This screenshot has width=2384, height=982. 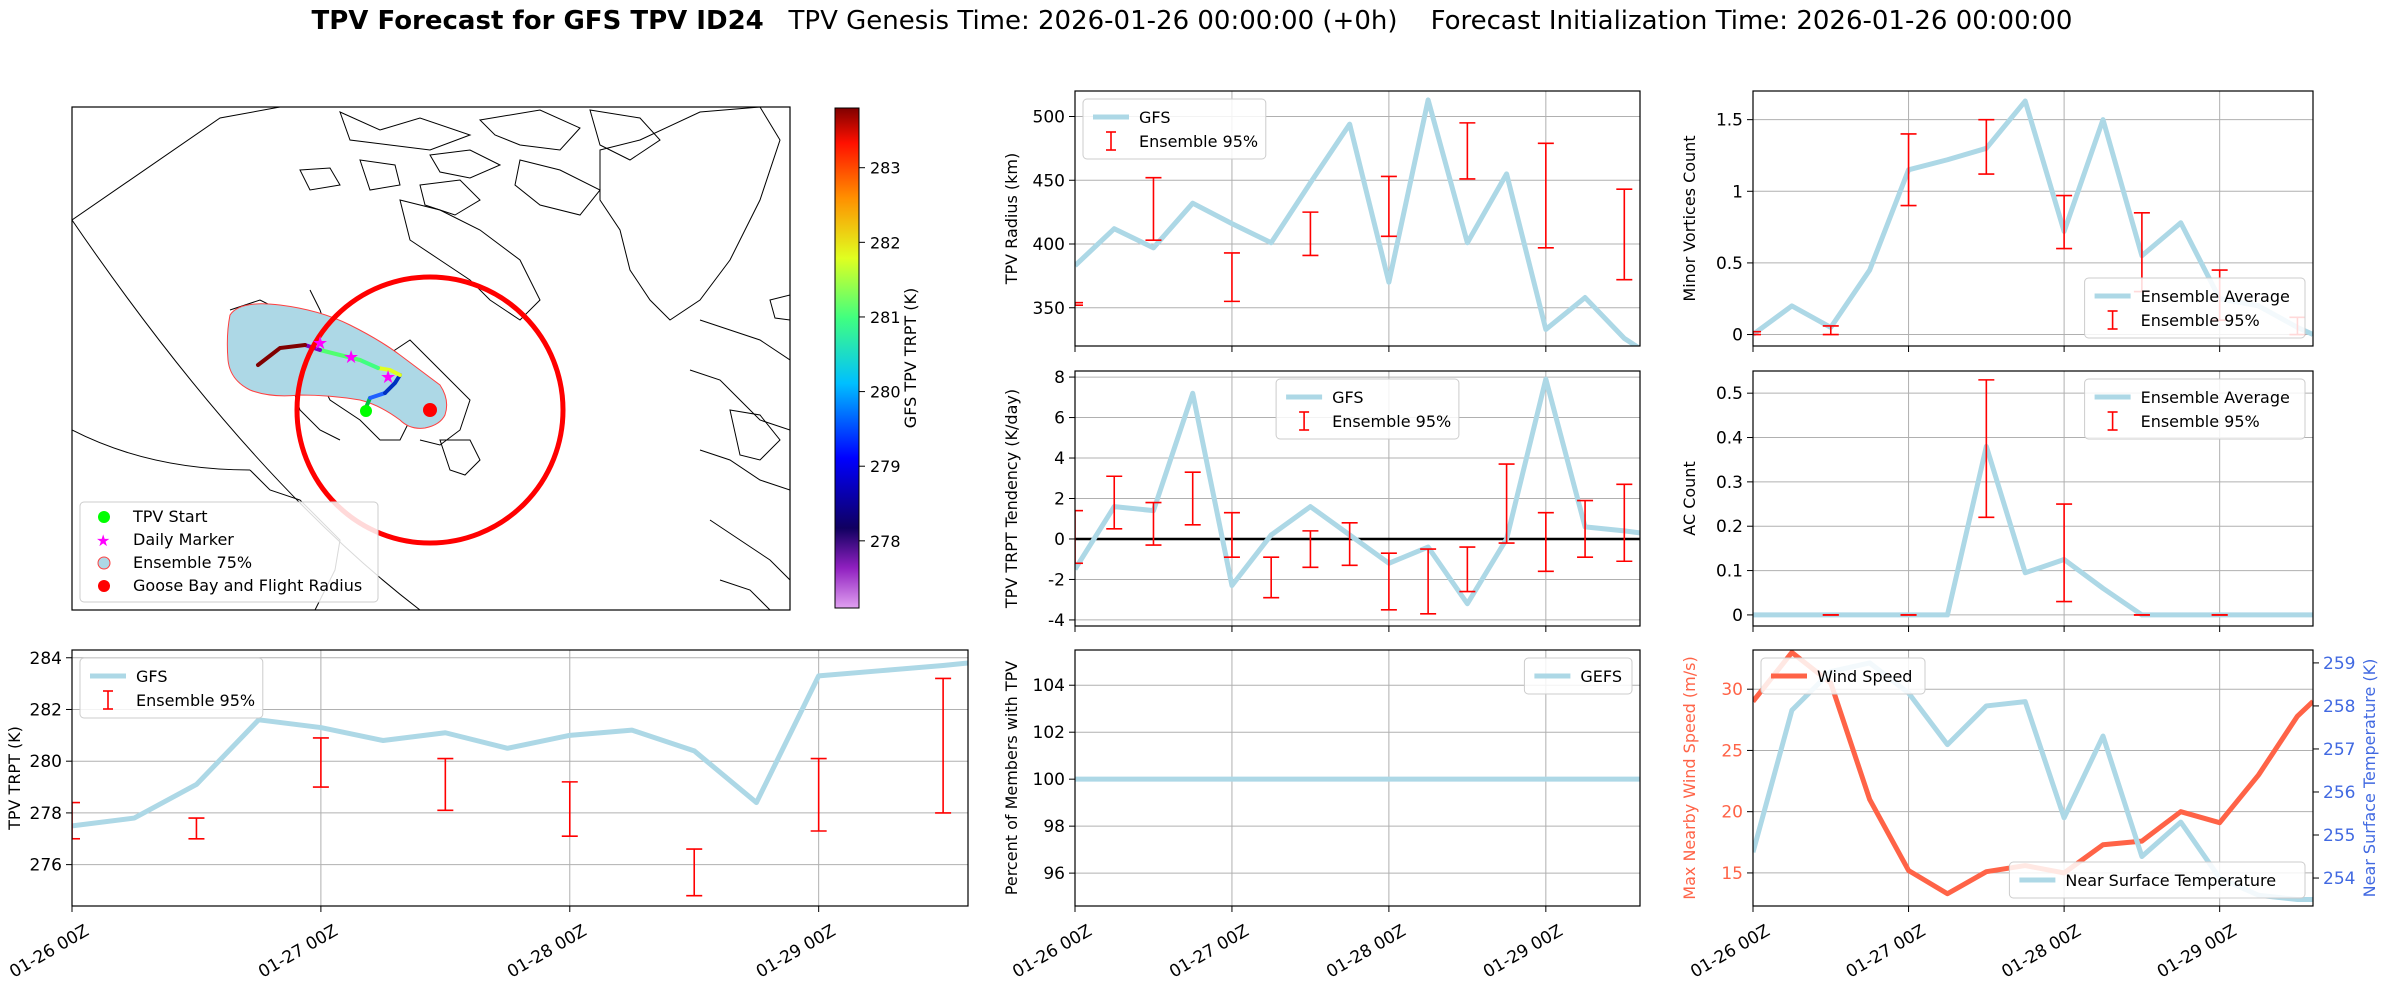 I want to click on x-tick-label: 01-26 00Z, so click(x=1052, y=951).